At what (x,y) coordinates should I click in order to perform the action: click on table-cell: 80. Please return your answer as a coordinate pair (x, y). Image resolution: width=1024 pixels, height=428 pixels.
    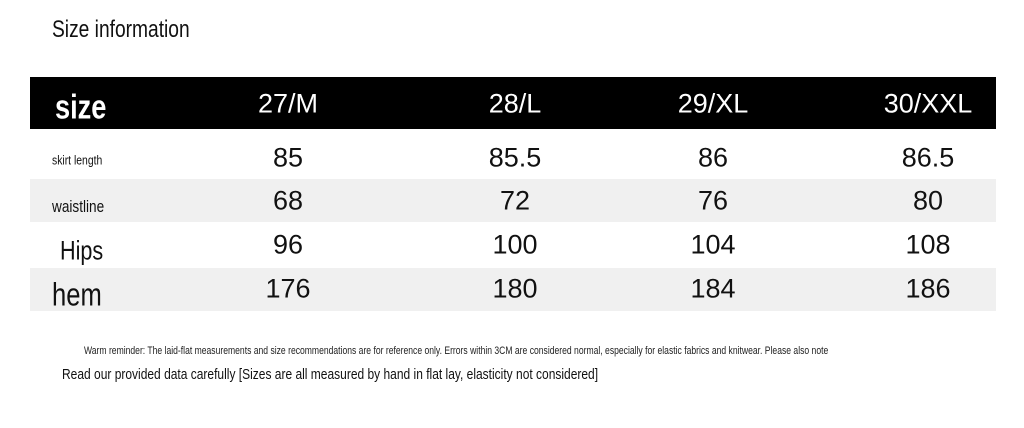
    Looking at the image, I should click on (928, 200).